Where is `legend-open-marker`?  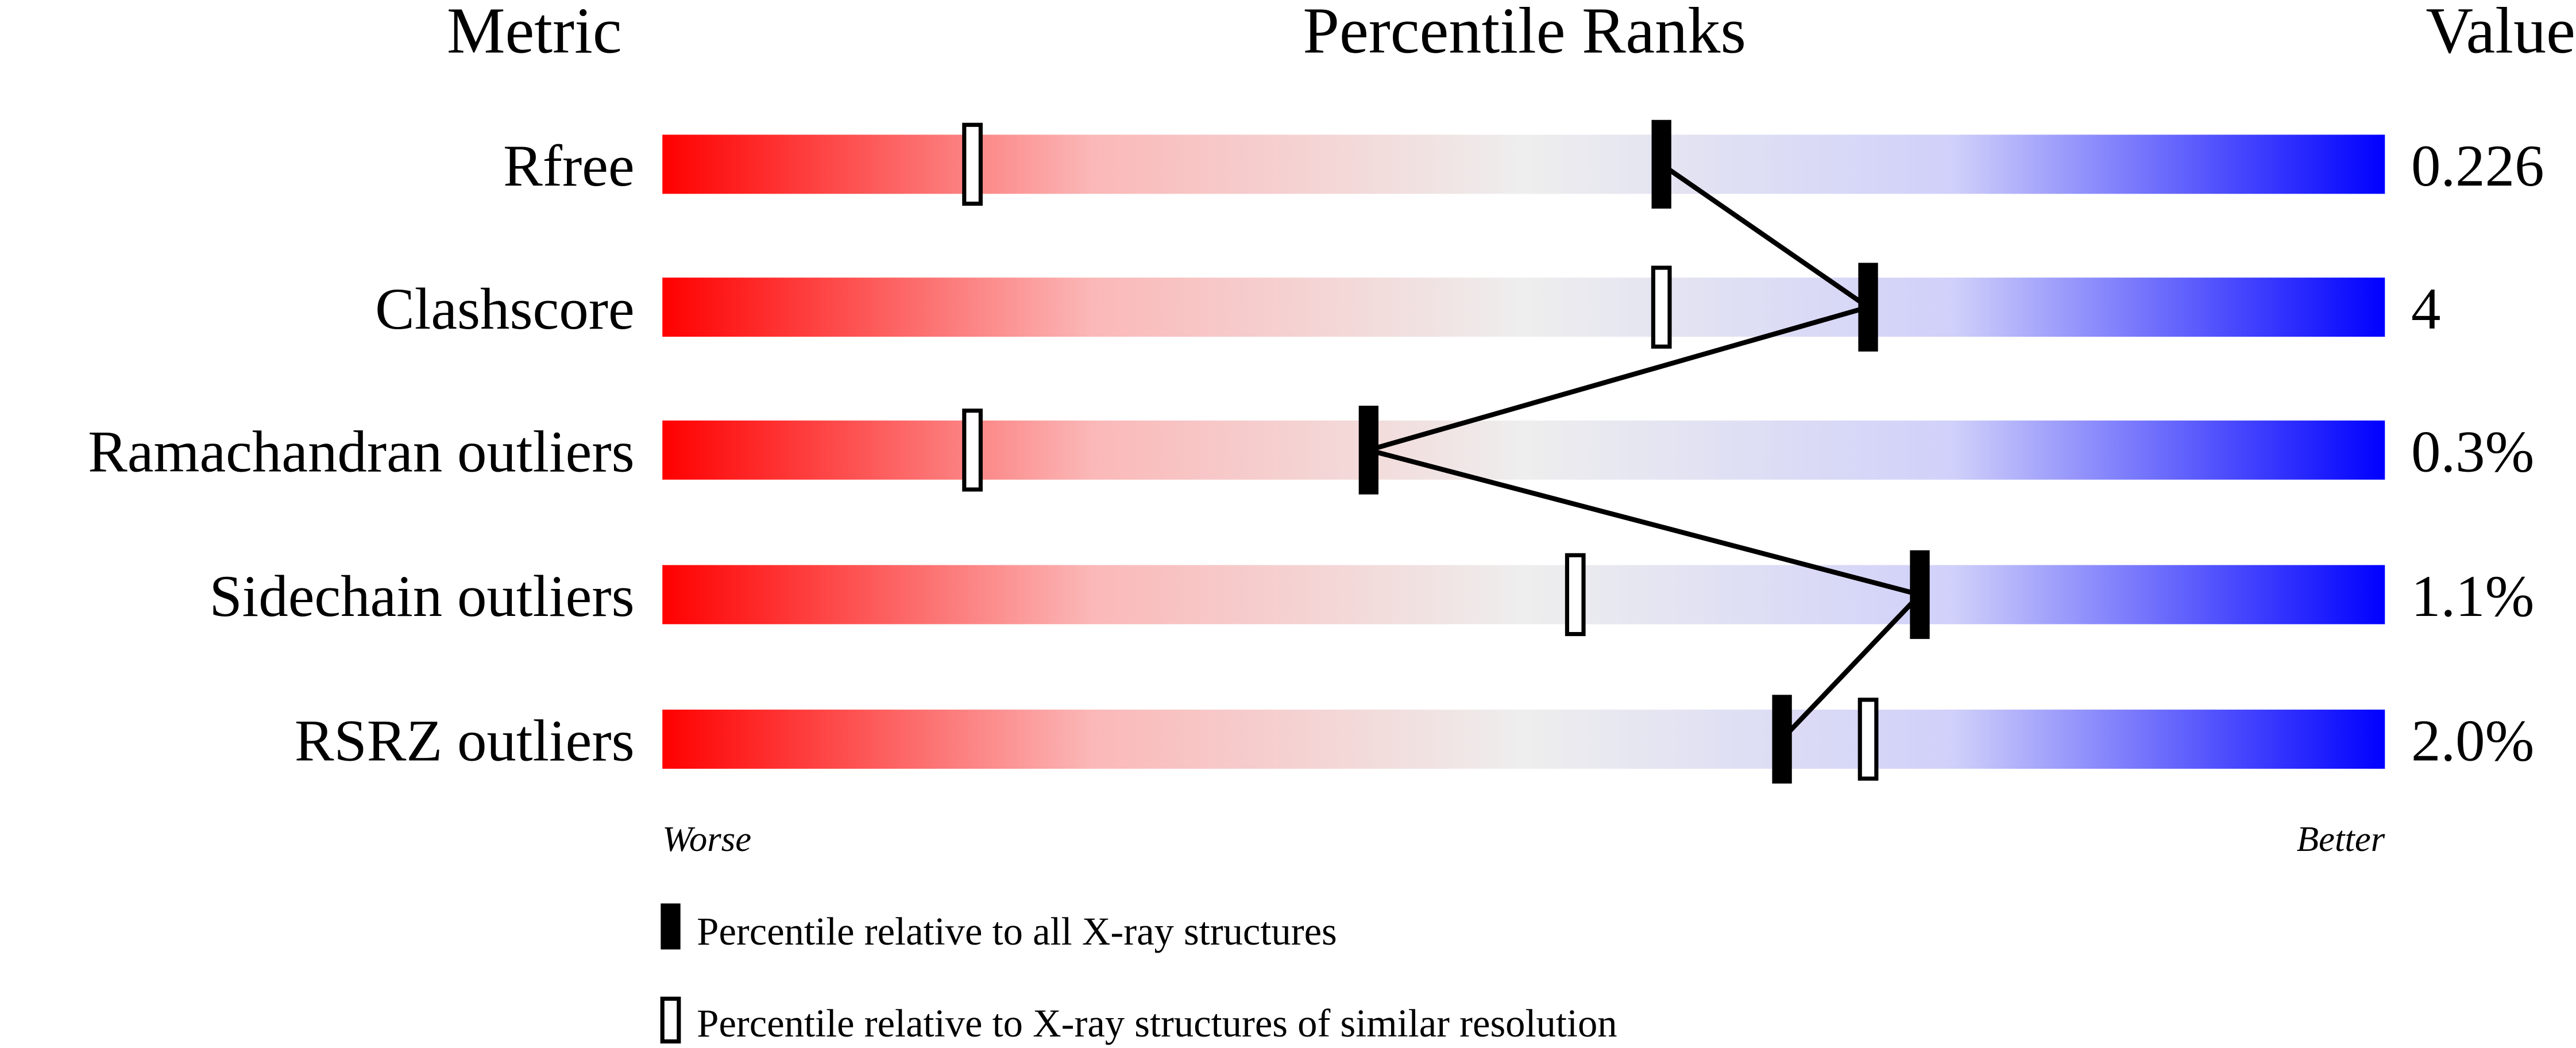
legend-open-marker is located at coordinates (670, 1020).